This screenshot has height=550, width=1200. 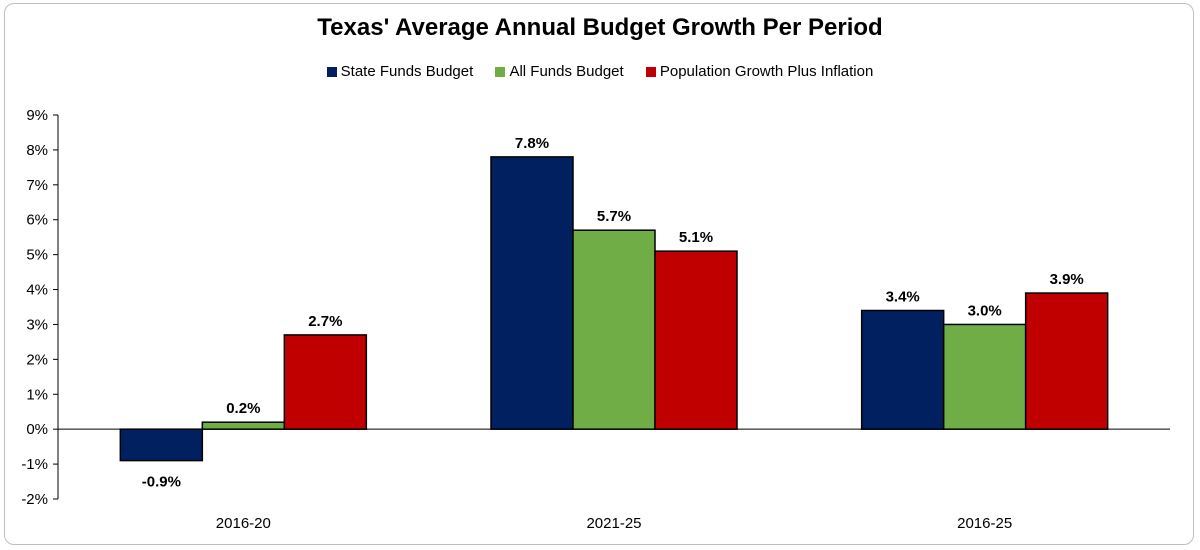 What do you see at coordinates (34, 499) in the screenshot?
I see `y-tick-label: -2%` at bounding box center [34, 499].